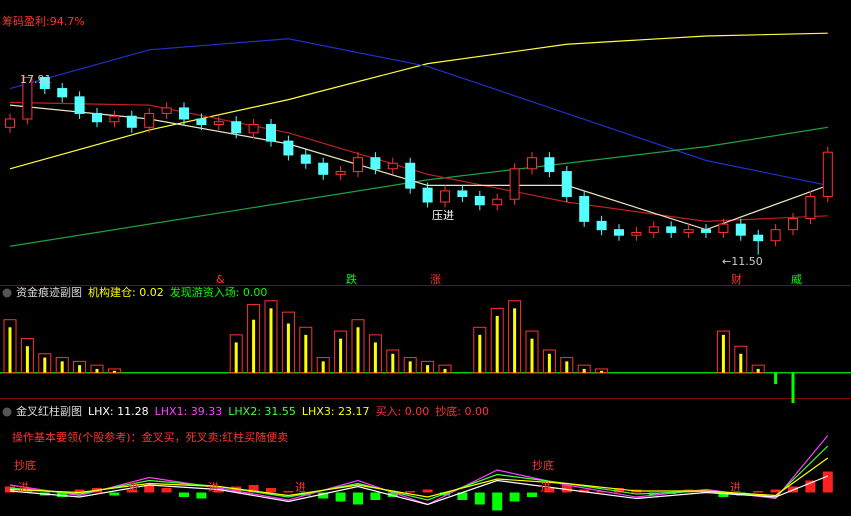 This screenshot has height=516, width=851. What do you see at coordinates (189, 411) in the screenshot?
I see `indicator-value: LHX1: 39.33` at bounding box center [189, 411].